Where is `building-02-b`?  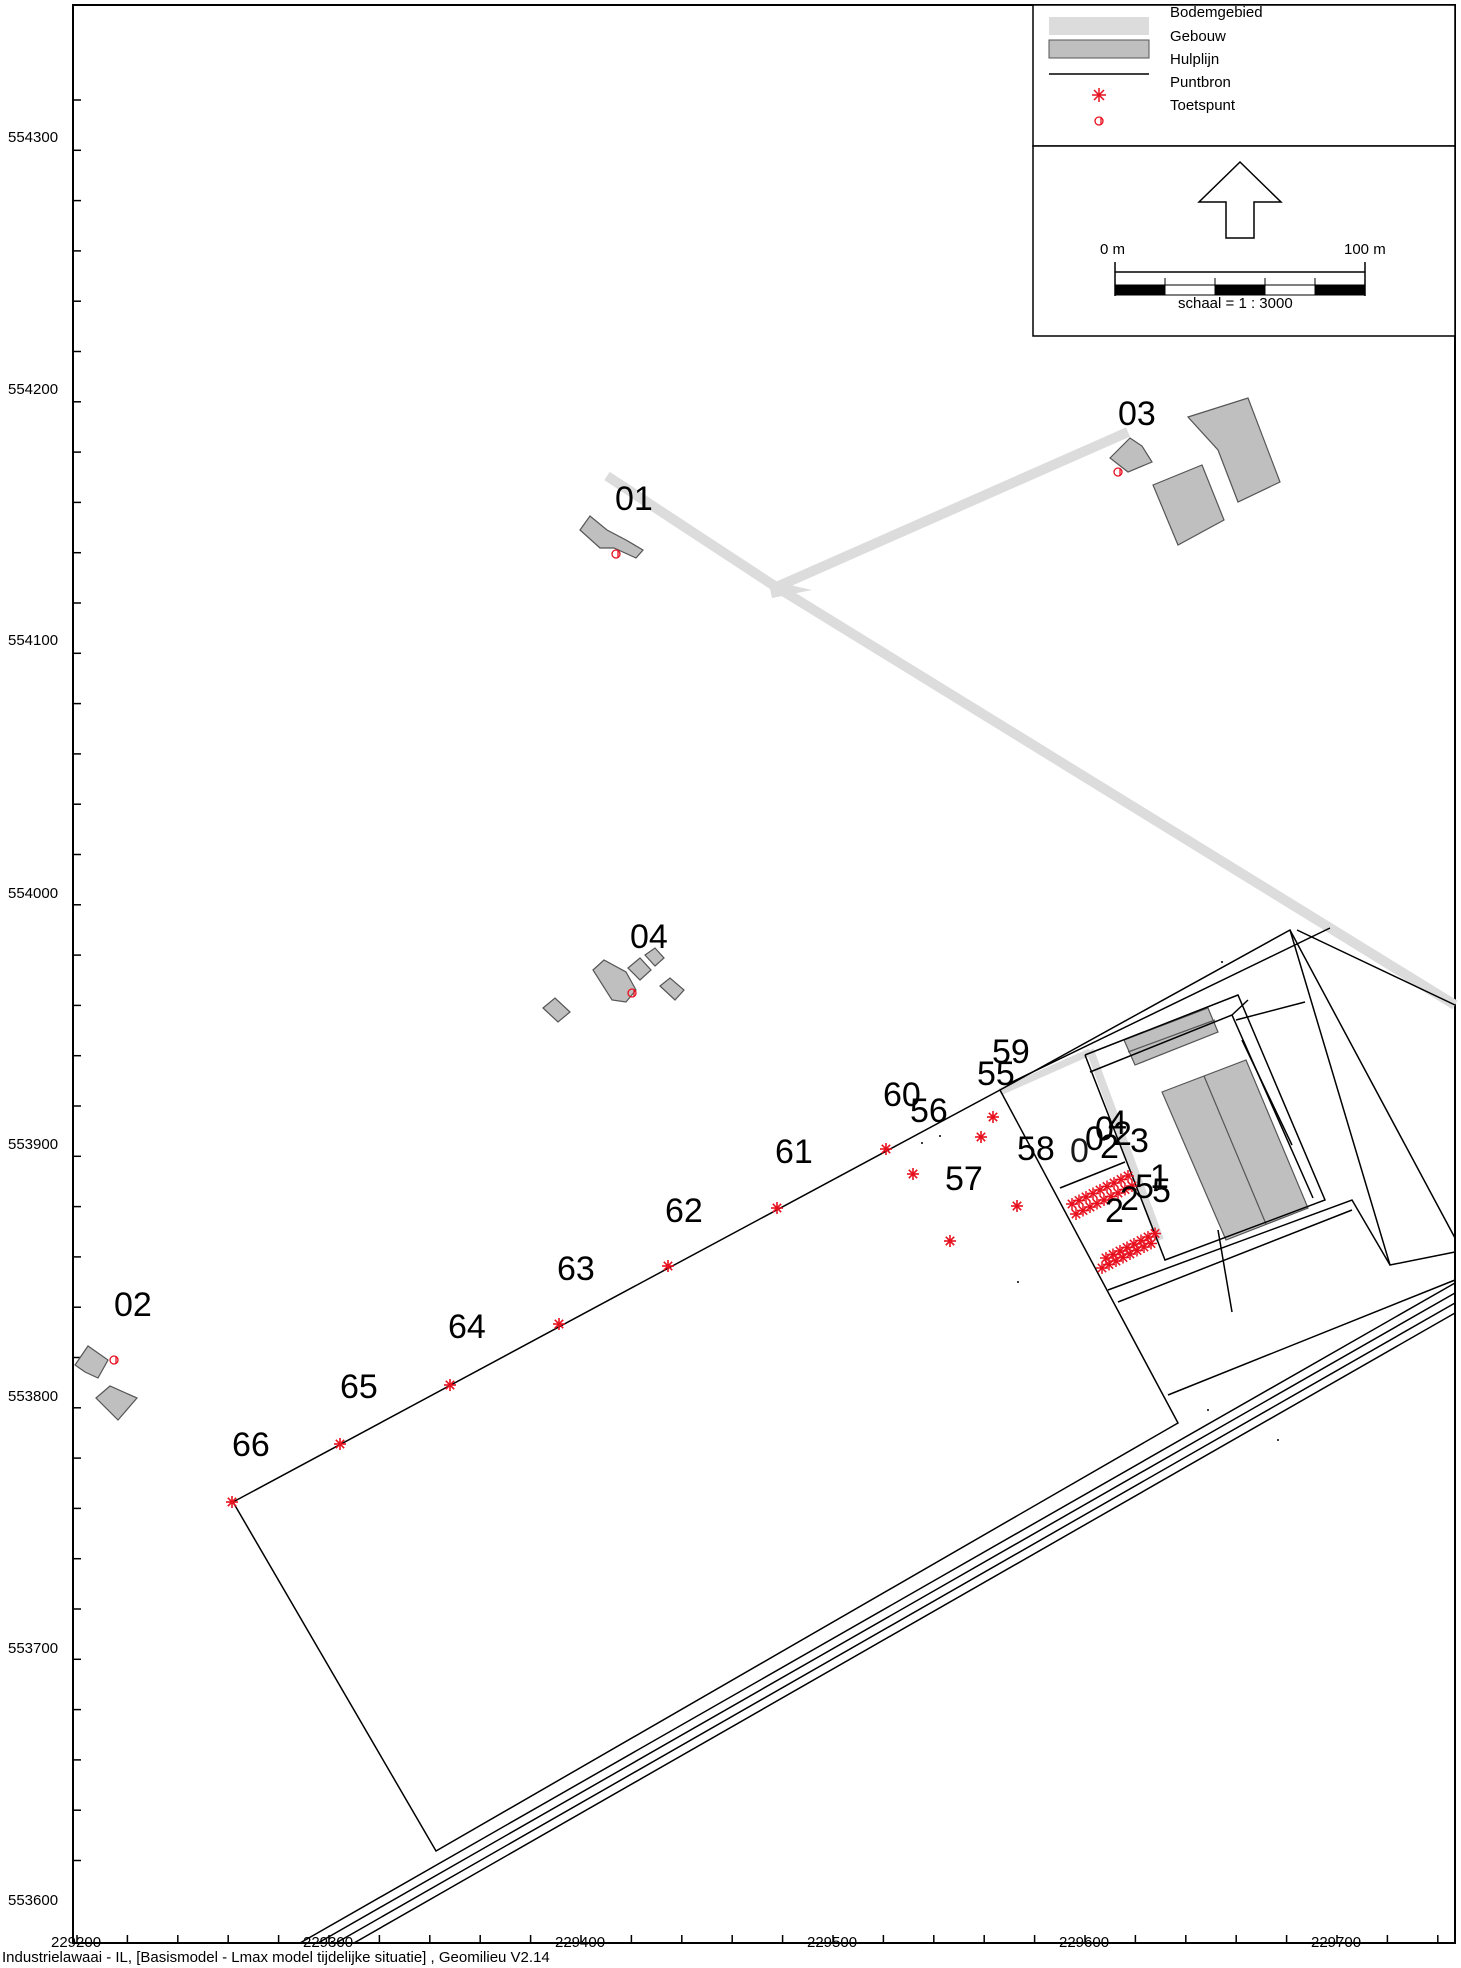
building-02-b is located at coordinates (116, 1403).